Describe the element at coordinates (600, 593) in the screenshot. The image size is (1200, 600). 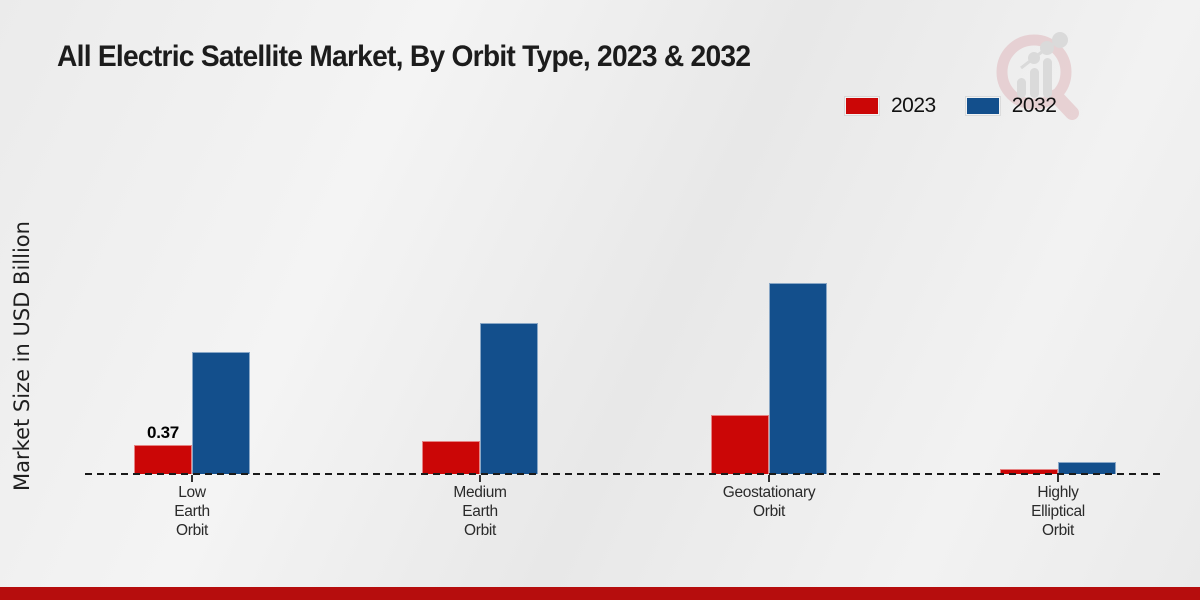
I see `footer-accent-bar` at that location.